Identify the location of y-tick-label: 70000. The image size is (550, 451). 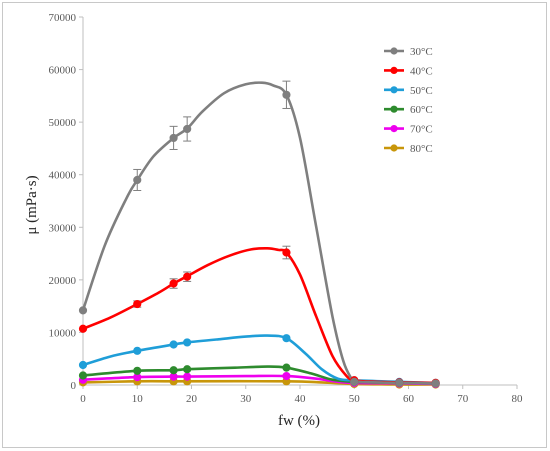
(63, 18).